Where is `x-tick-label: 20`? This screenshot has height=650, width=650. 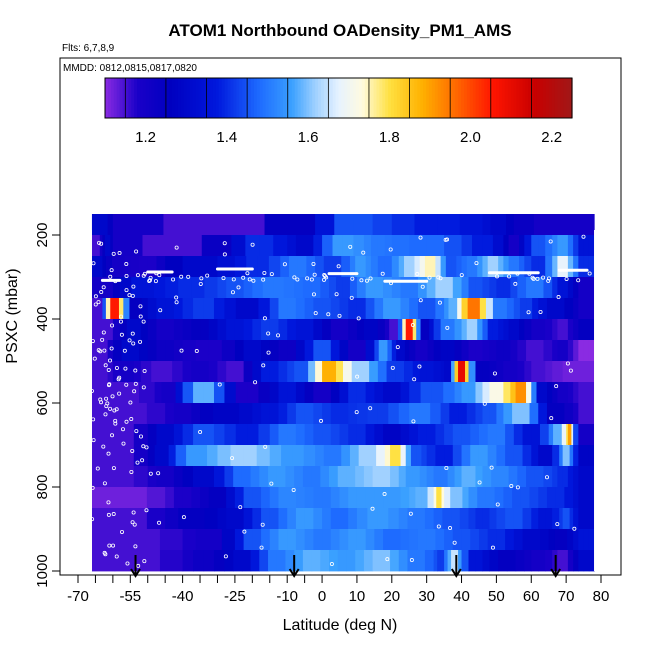
x-tick-label: 20 is located at coordinates (391, 596).